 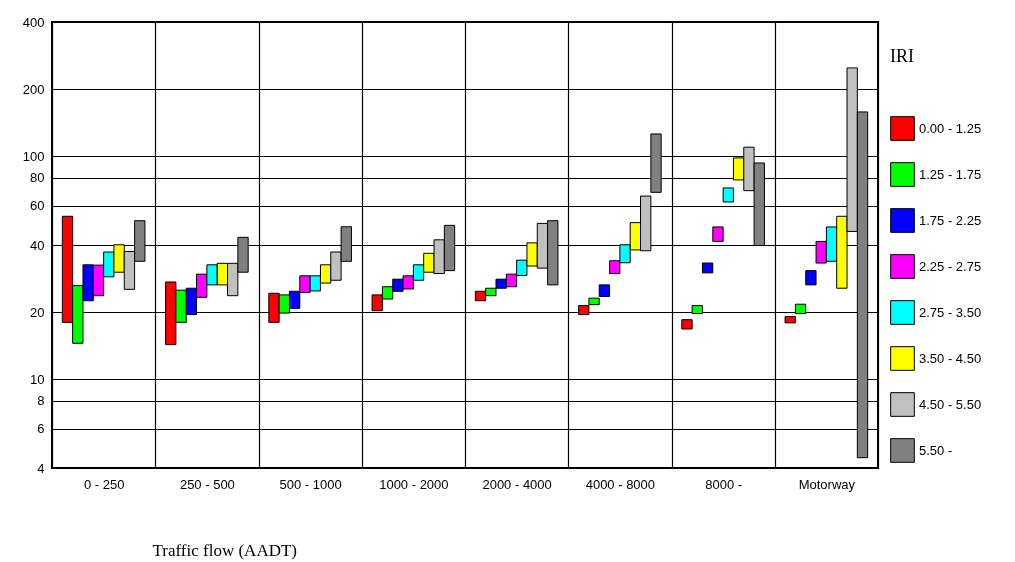 I want to click on x-tick-label: 8000 -, so click(x=724, y=484).